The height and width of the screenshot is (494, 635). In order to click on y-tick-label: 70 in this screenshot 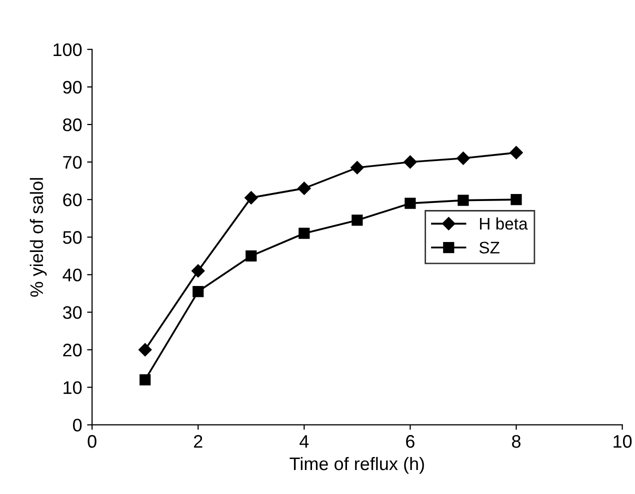, I will do `click(72, 162)`.